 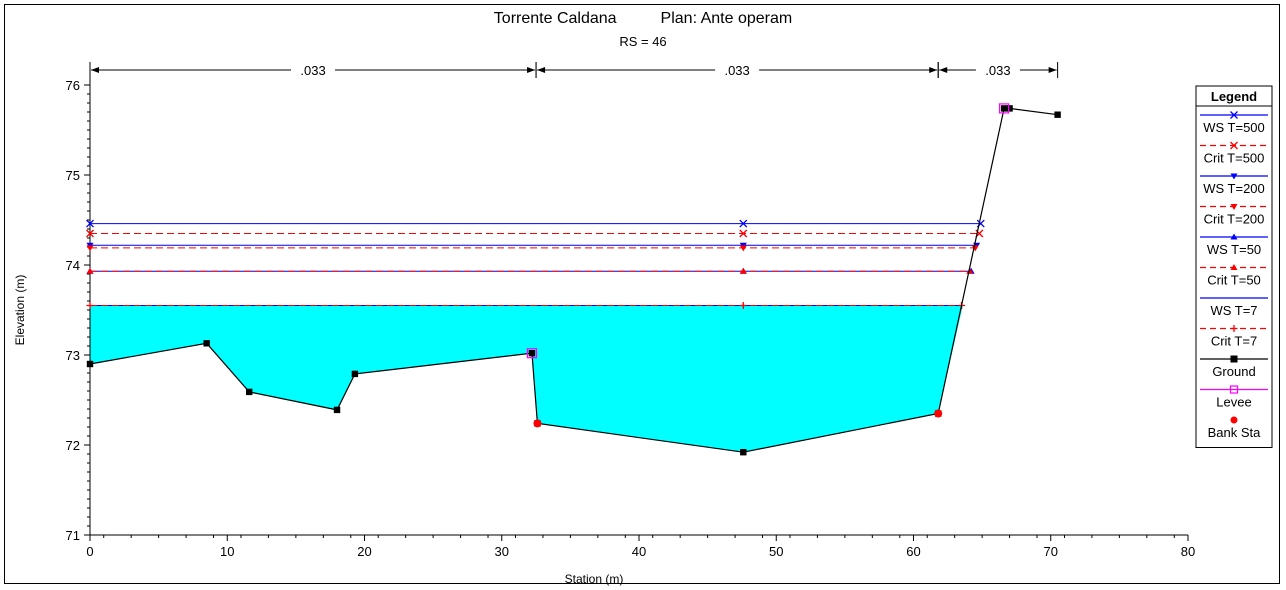 What do you see at coordinates (1235, 432) in the screenshot?
I see `legend-label: Bank Sta` at bounding box center [1235, 432].